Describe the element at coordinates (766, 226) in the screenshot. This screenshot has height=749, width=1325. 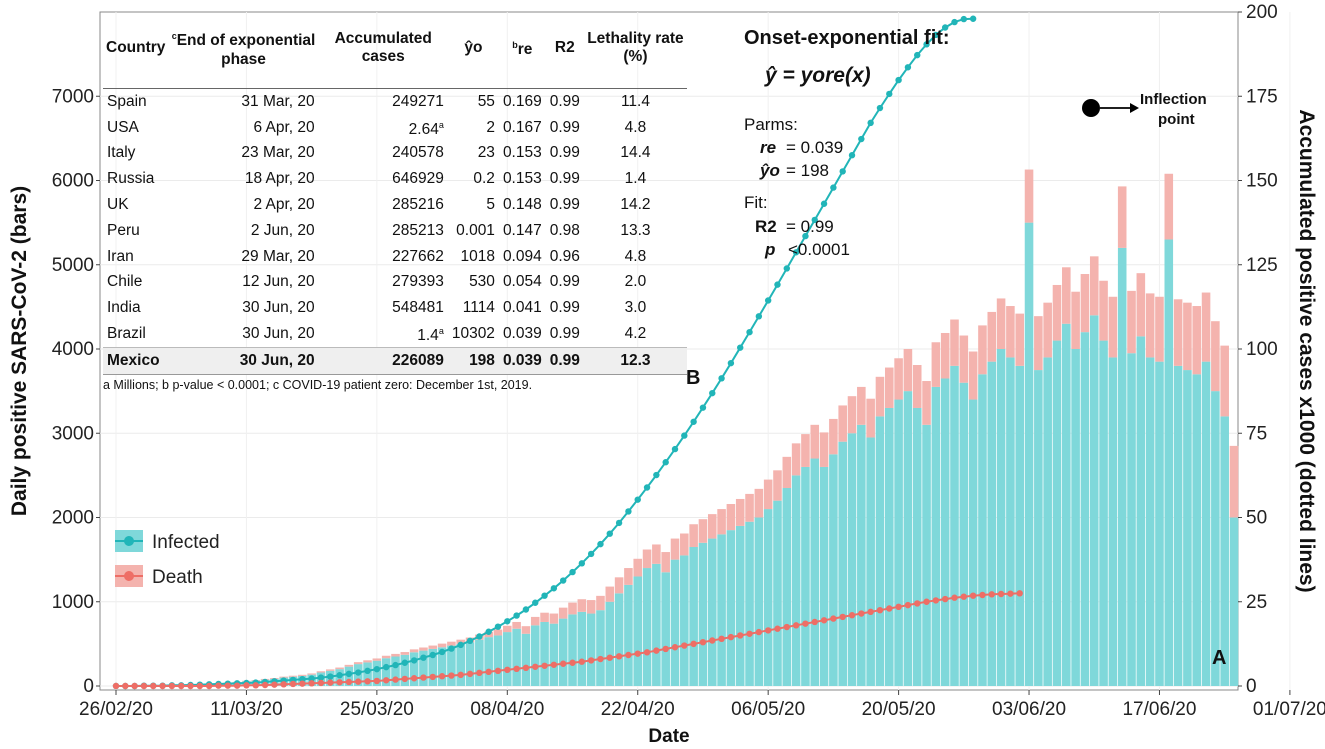
I see `fit-r2-symbol: R2` at that location.